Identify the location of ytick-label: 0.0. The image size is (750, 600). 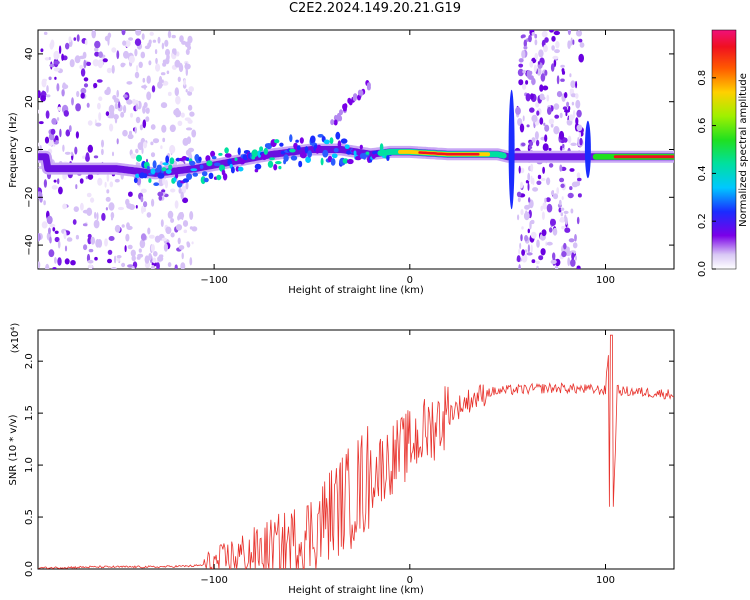
(29, 569).